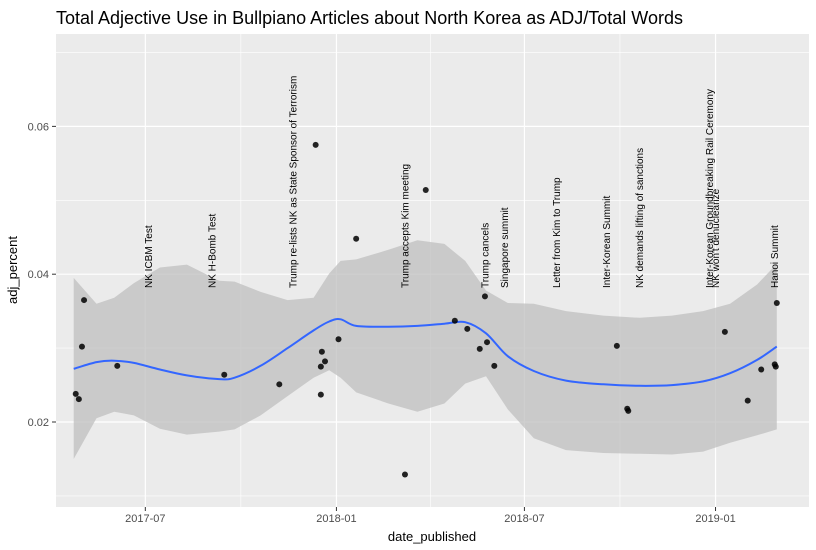  I want to click on annotation-label: NK demands lifting of sanctions, so click(640, 218).